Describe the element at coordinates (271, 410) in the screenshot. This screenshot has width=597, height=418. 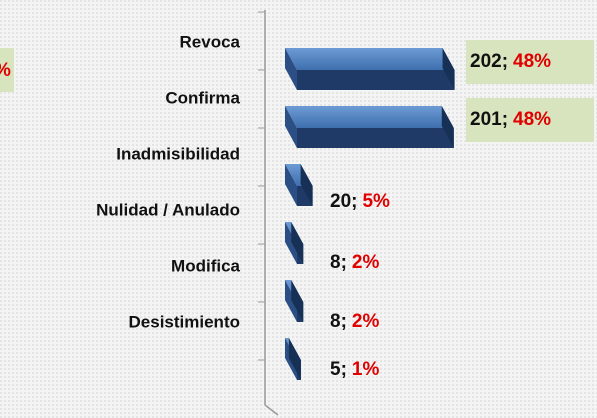
I see `axis-depth` at that location.